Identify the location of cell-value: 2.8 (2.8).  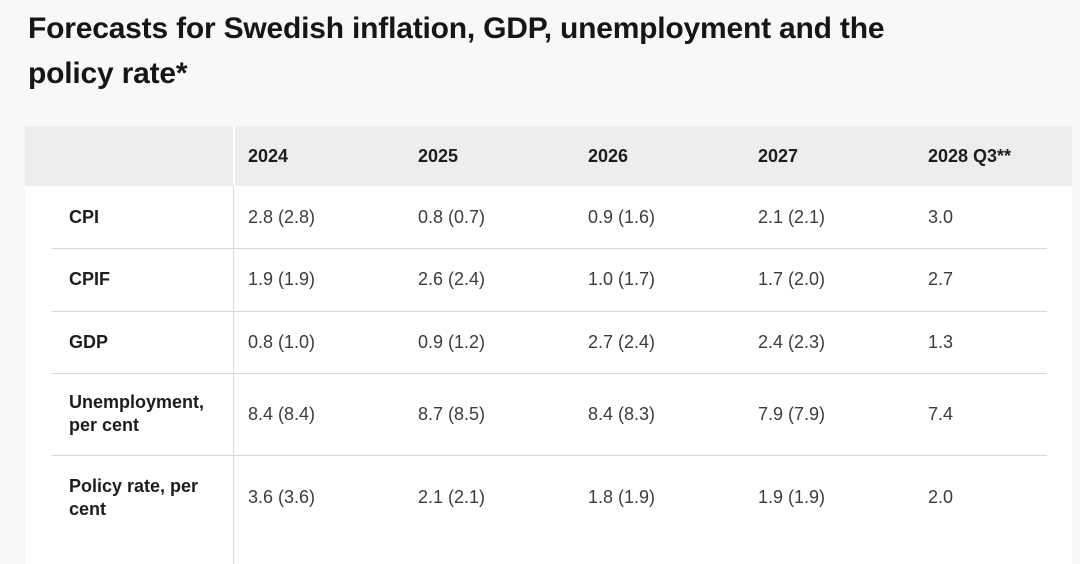
(282, 216).